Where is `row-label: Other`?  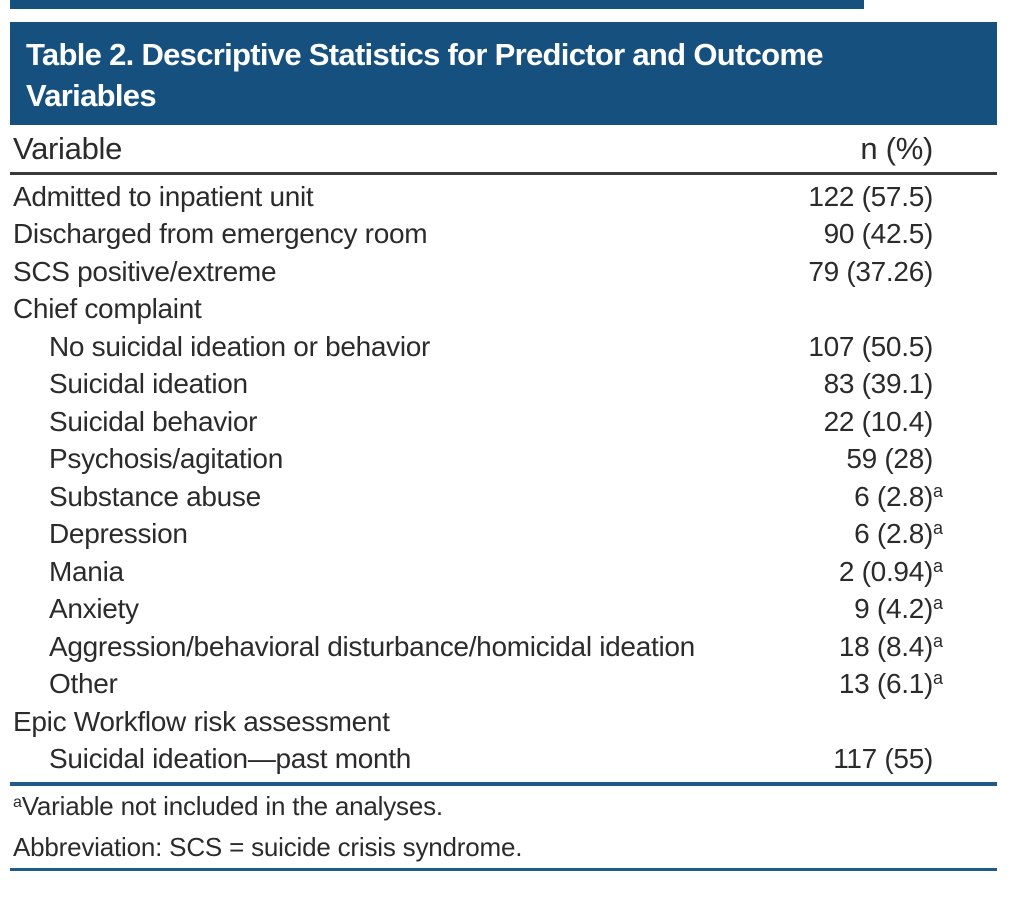
row-label: Other is located at coordinates (83, 684).